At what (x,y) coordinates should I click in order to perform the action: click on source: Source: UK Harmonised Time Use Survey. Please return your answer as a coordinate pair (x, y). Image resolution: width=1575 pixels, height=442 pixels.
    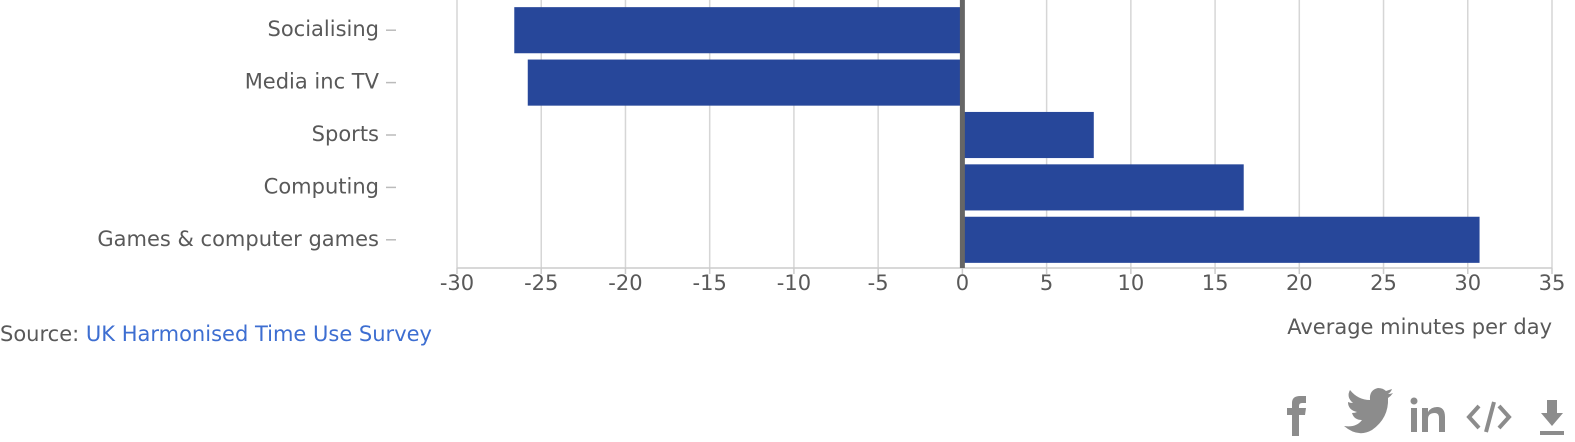
    Looking at the image, I should click on (216, 334).